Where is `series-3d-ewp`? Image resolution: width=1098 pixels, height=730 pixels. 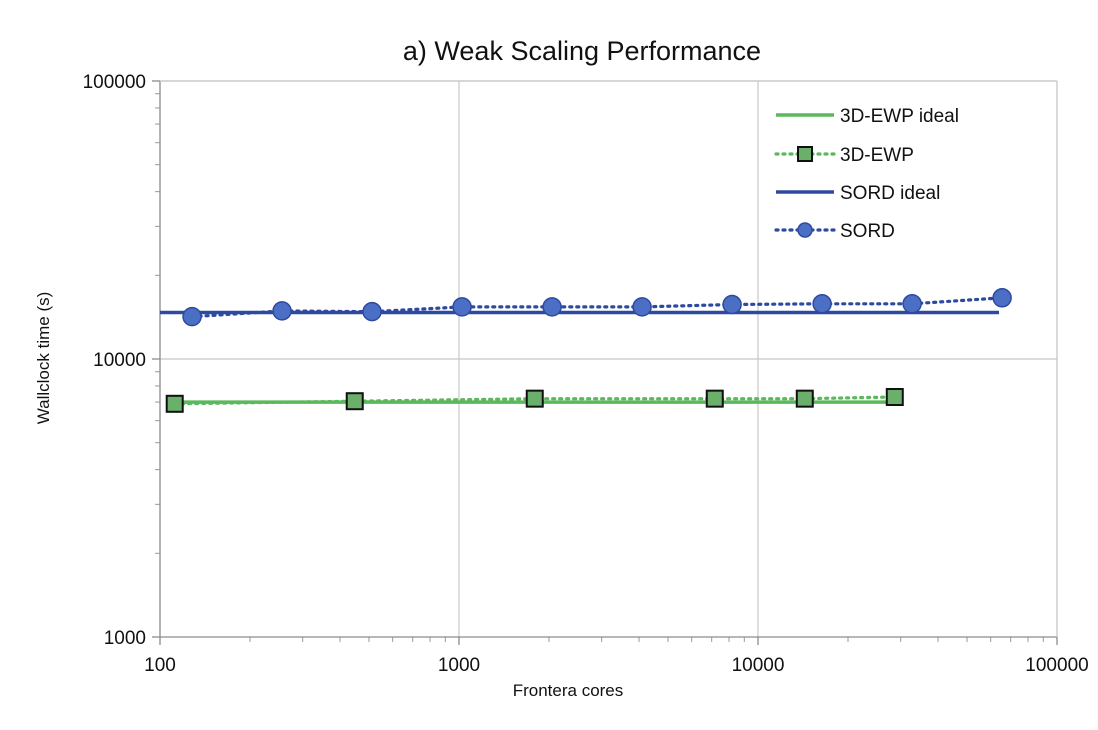 series-3d-ewp is located at coordinates (534, 400).